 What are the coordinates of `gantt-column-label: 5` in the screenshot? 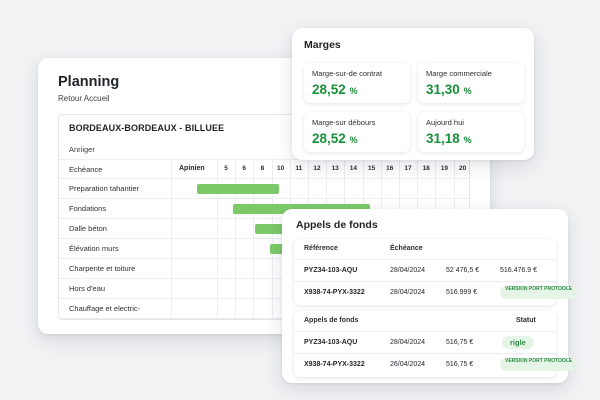 It's located at (226, 168).